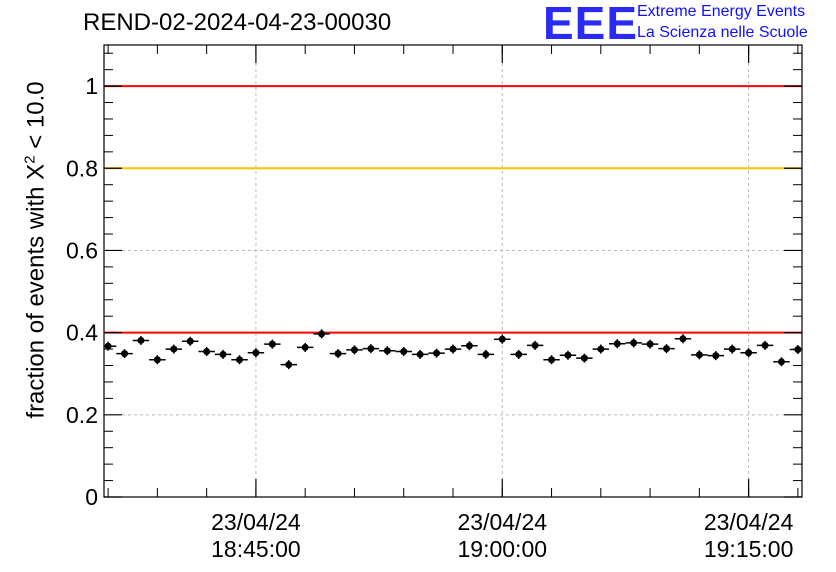  What do you see at coordinates (36, 118) in the screenshot?
I see `y-axis-label-suffix: < 10.0` at bounding box center [36, 118].